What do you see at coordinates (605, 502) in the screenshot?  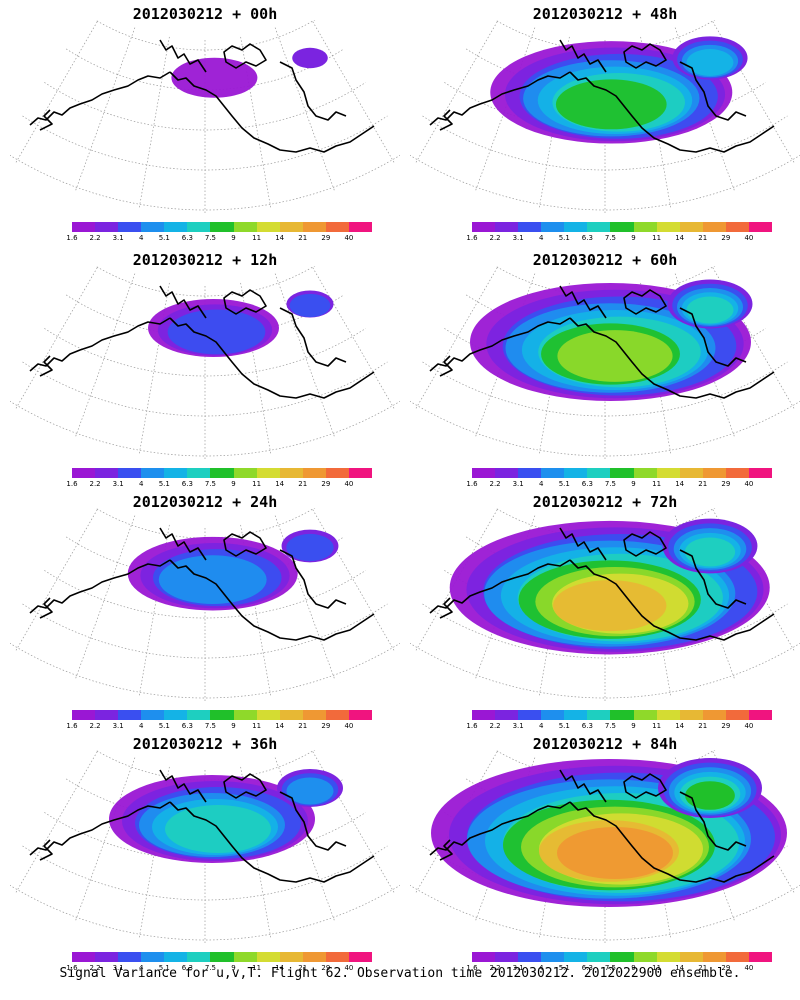 I see `panel-title: 2012030212 + 72h` at bounding box center [605, 502].